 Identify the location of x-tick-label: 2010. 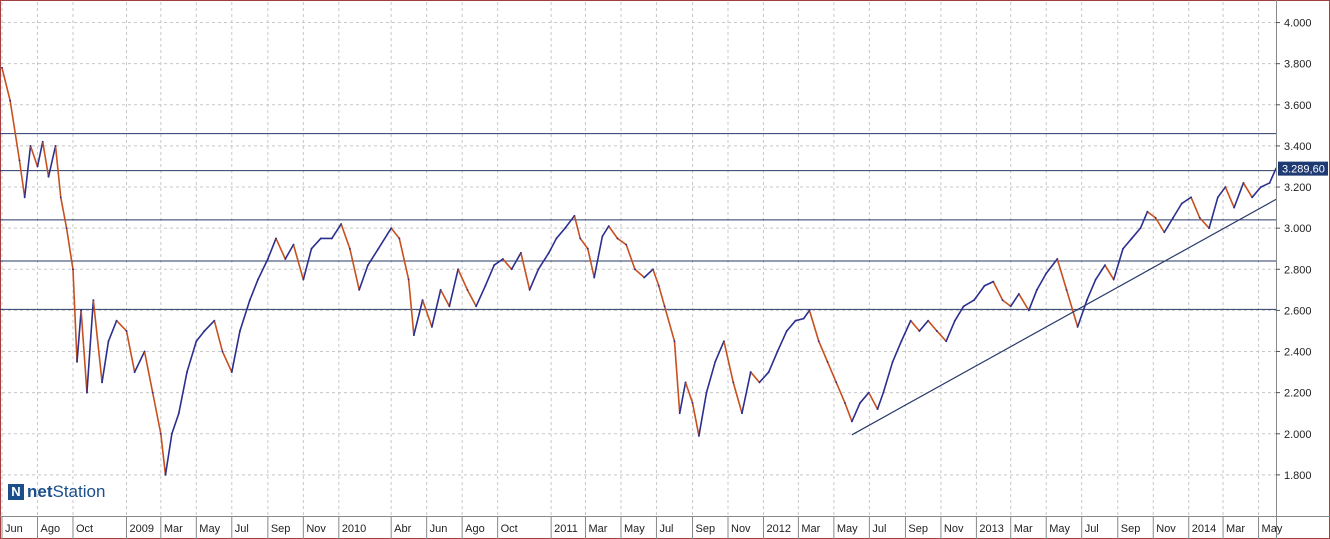
(354, 529).